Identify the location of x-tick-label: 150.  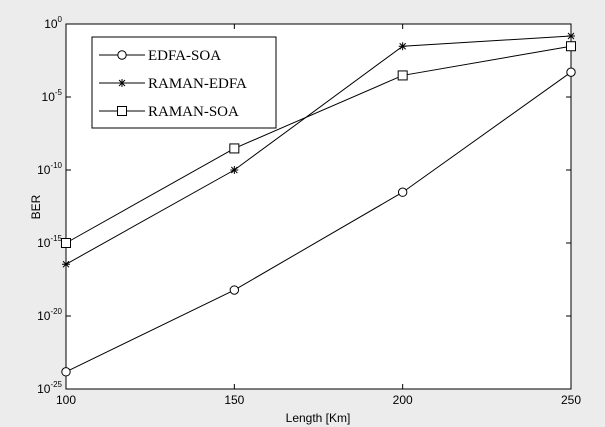
(234, 400).